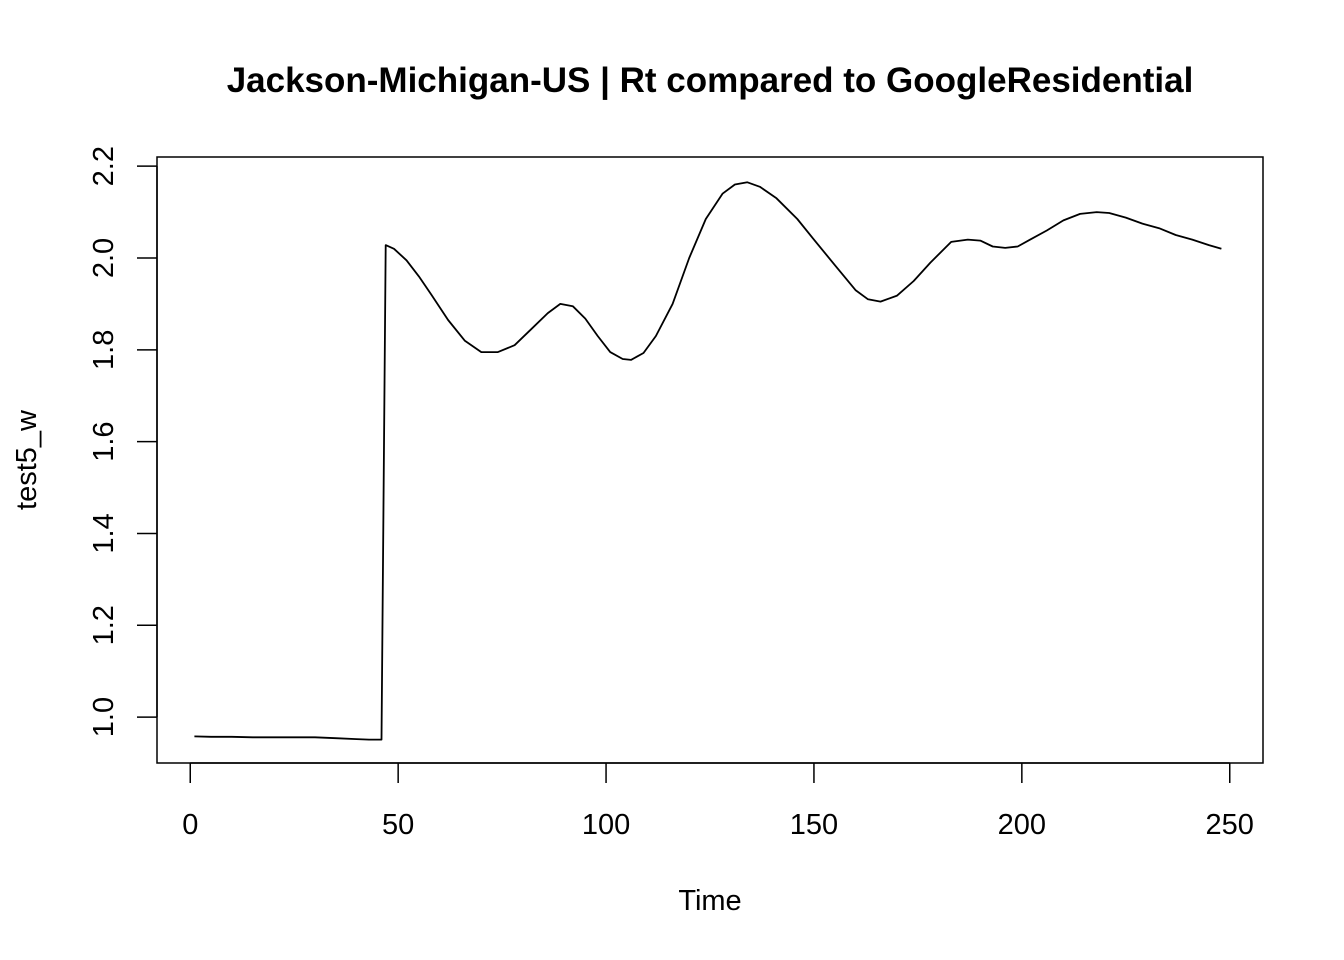 This screenshot has height=960, width=1344. Describe the element at coordinates (104, 166) in the screenshot. I see `y-tick-label: 2.2` at that location.